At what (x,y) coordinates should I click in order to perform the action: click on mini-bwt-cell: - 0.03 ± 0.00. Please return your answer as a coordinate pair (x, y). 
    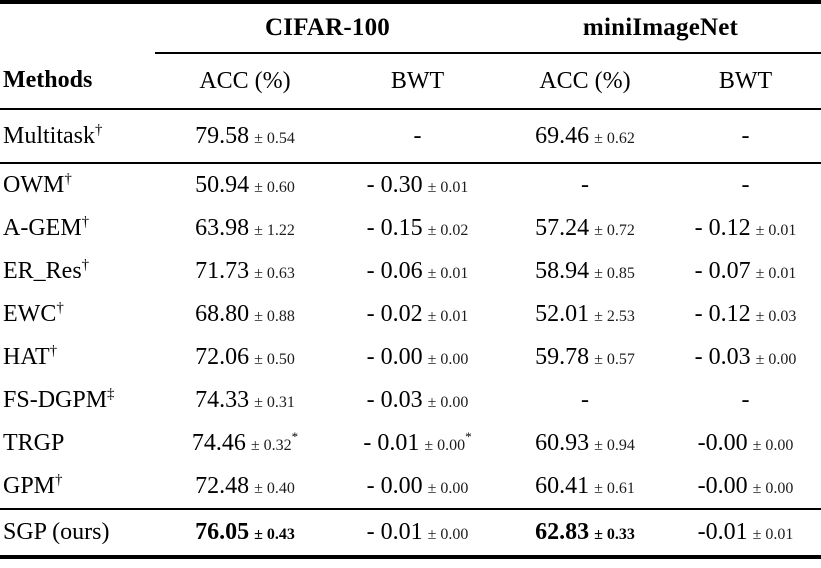
    Looking at the image, I should click on (745, 357).